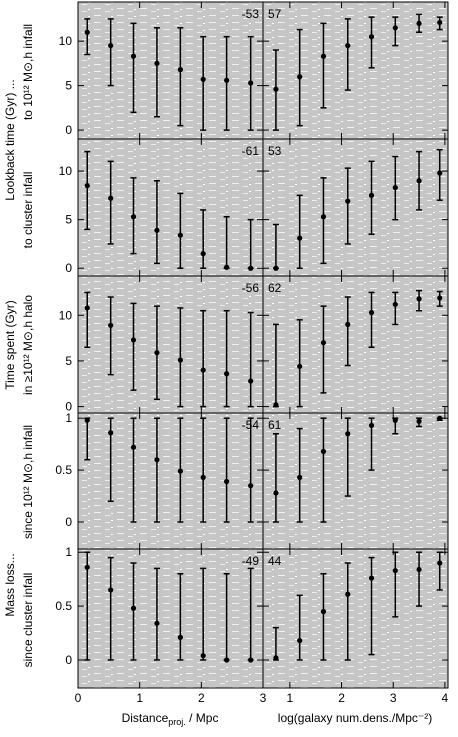 The width and height of the screenshot is (458, 737). What do you see at coordinates (251, 14) in the screenshot?
I see `annotation: -53` at bounding box center [251, 14].